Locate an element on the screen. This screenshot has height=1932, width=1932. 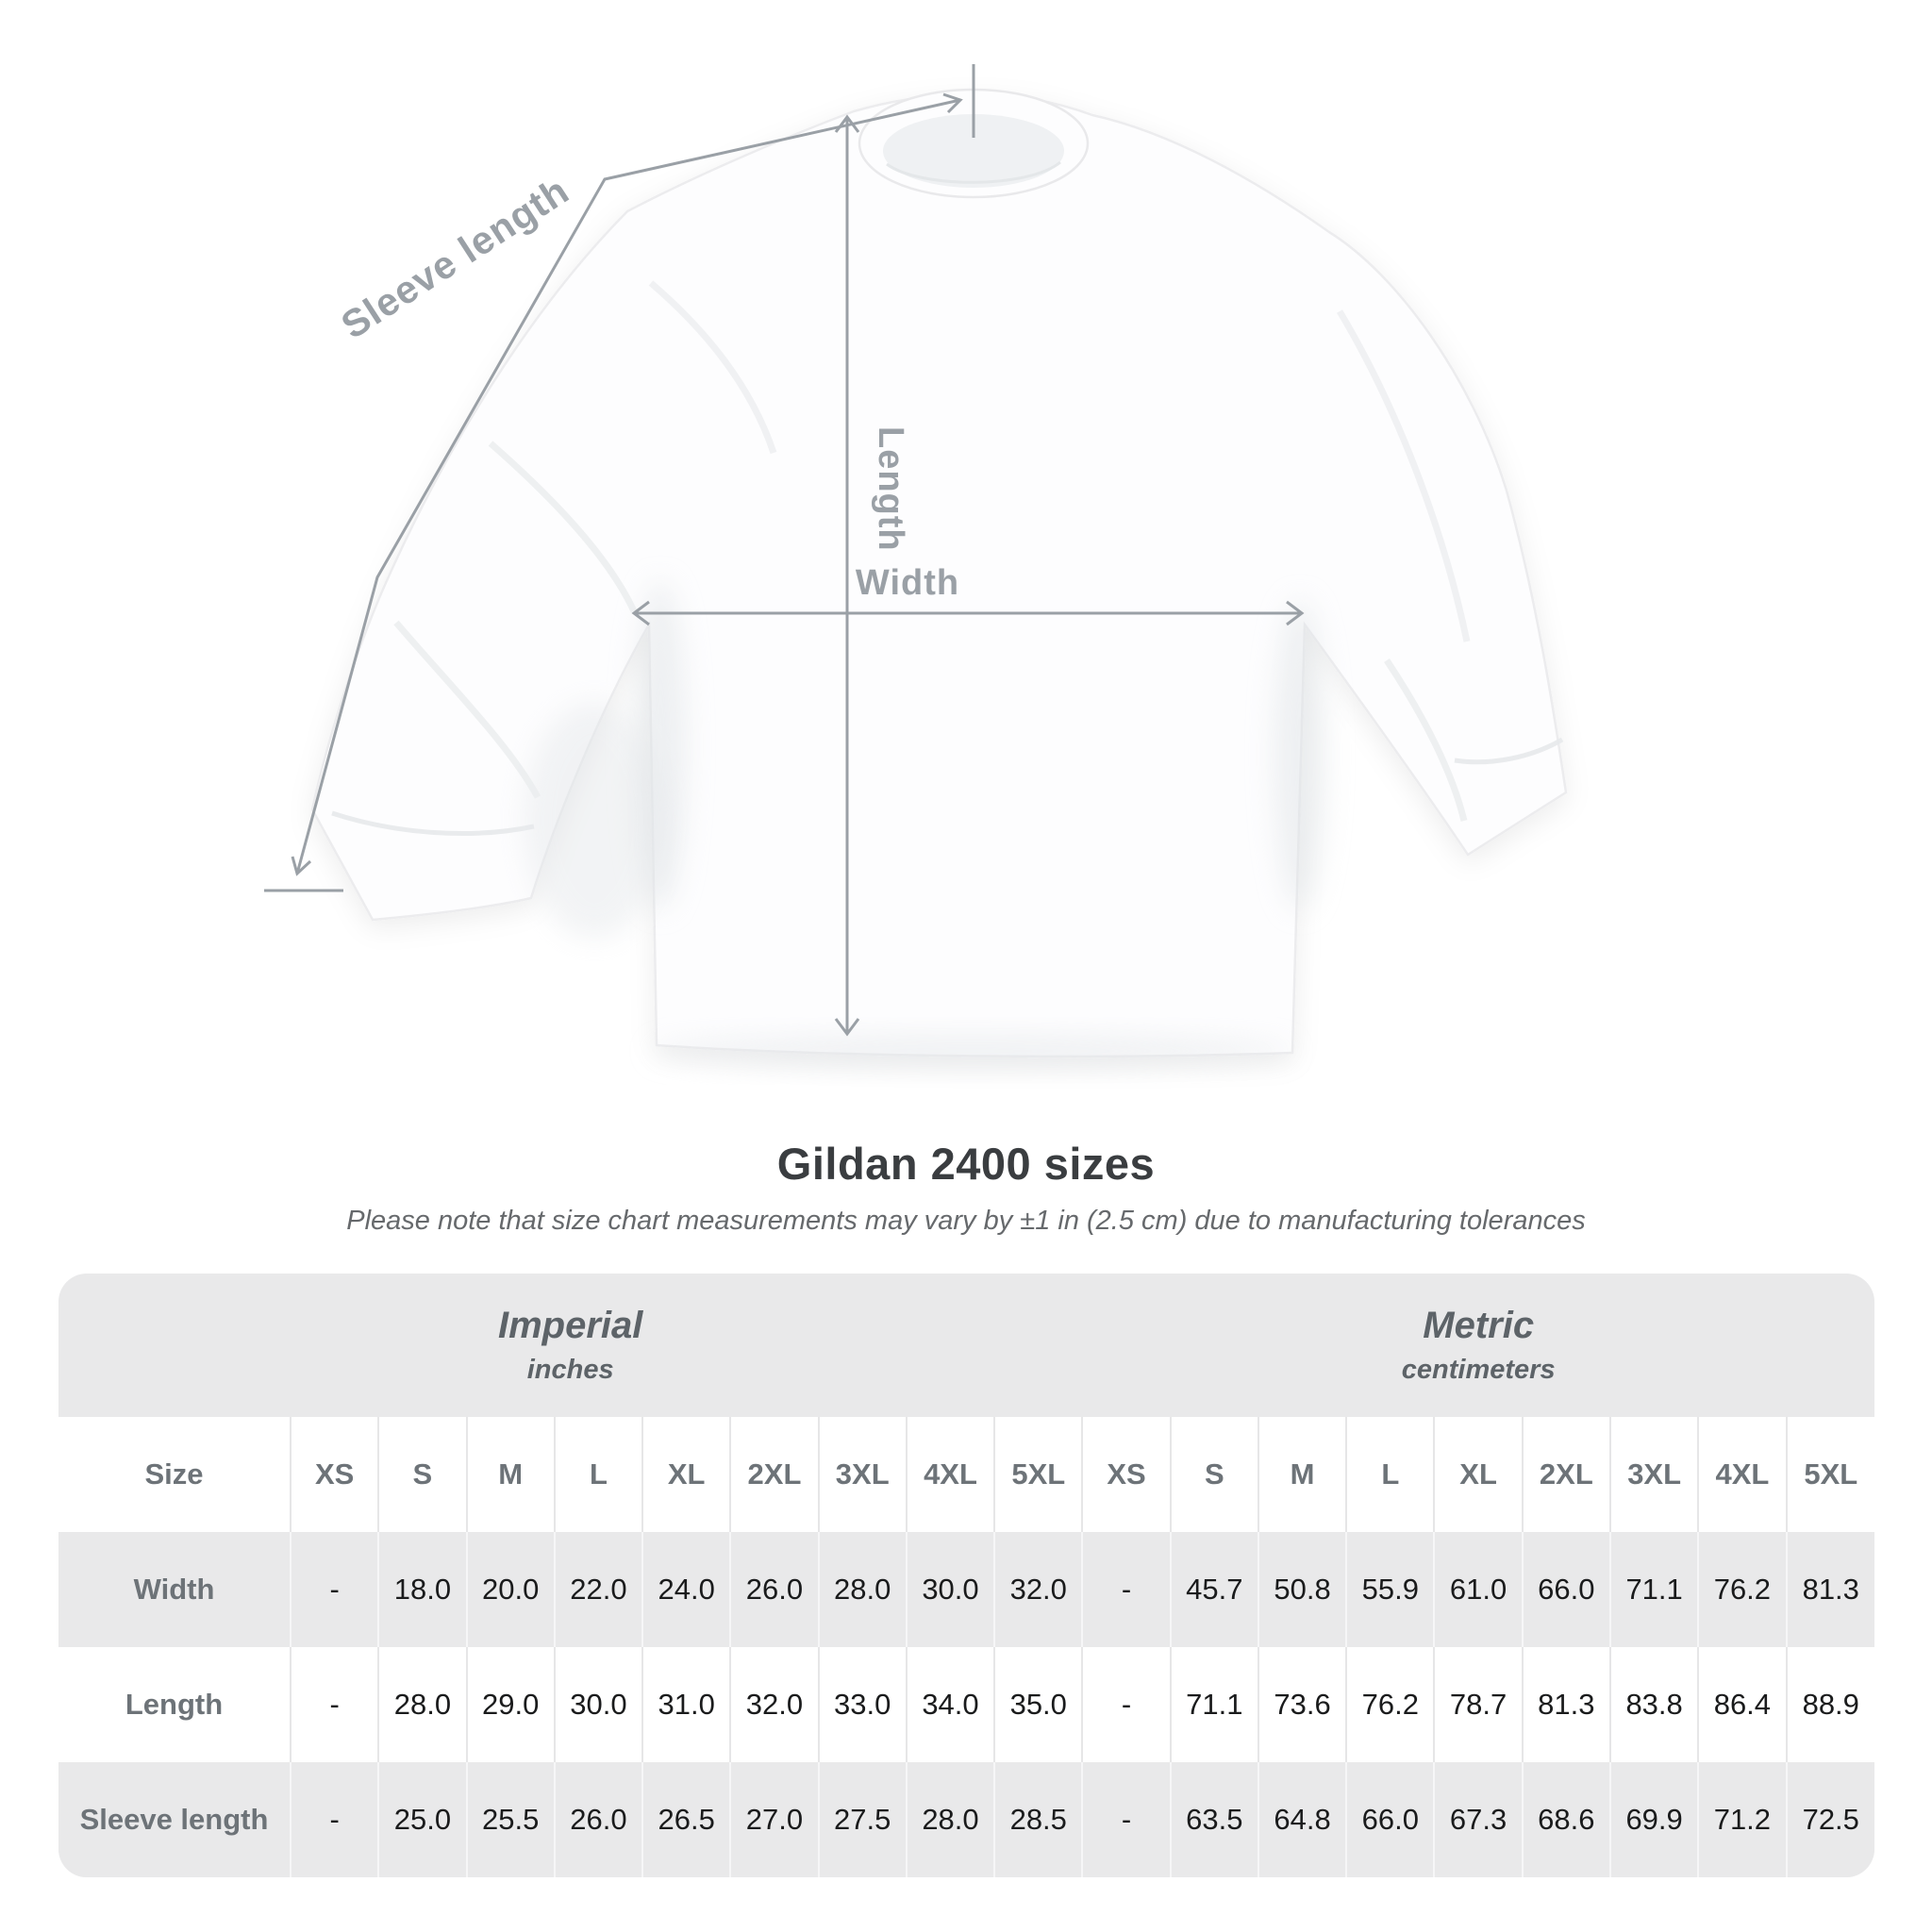
size-header-metric-xl: XL is located at coordinates (1478, 1474).